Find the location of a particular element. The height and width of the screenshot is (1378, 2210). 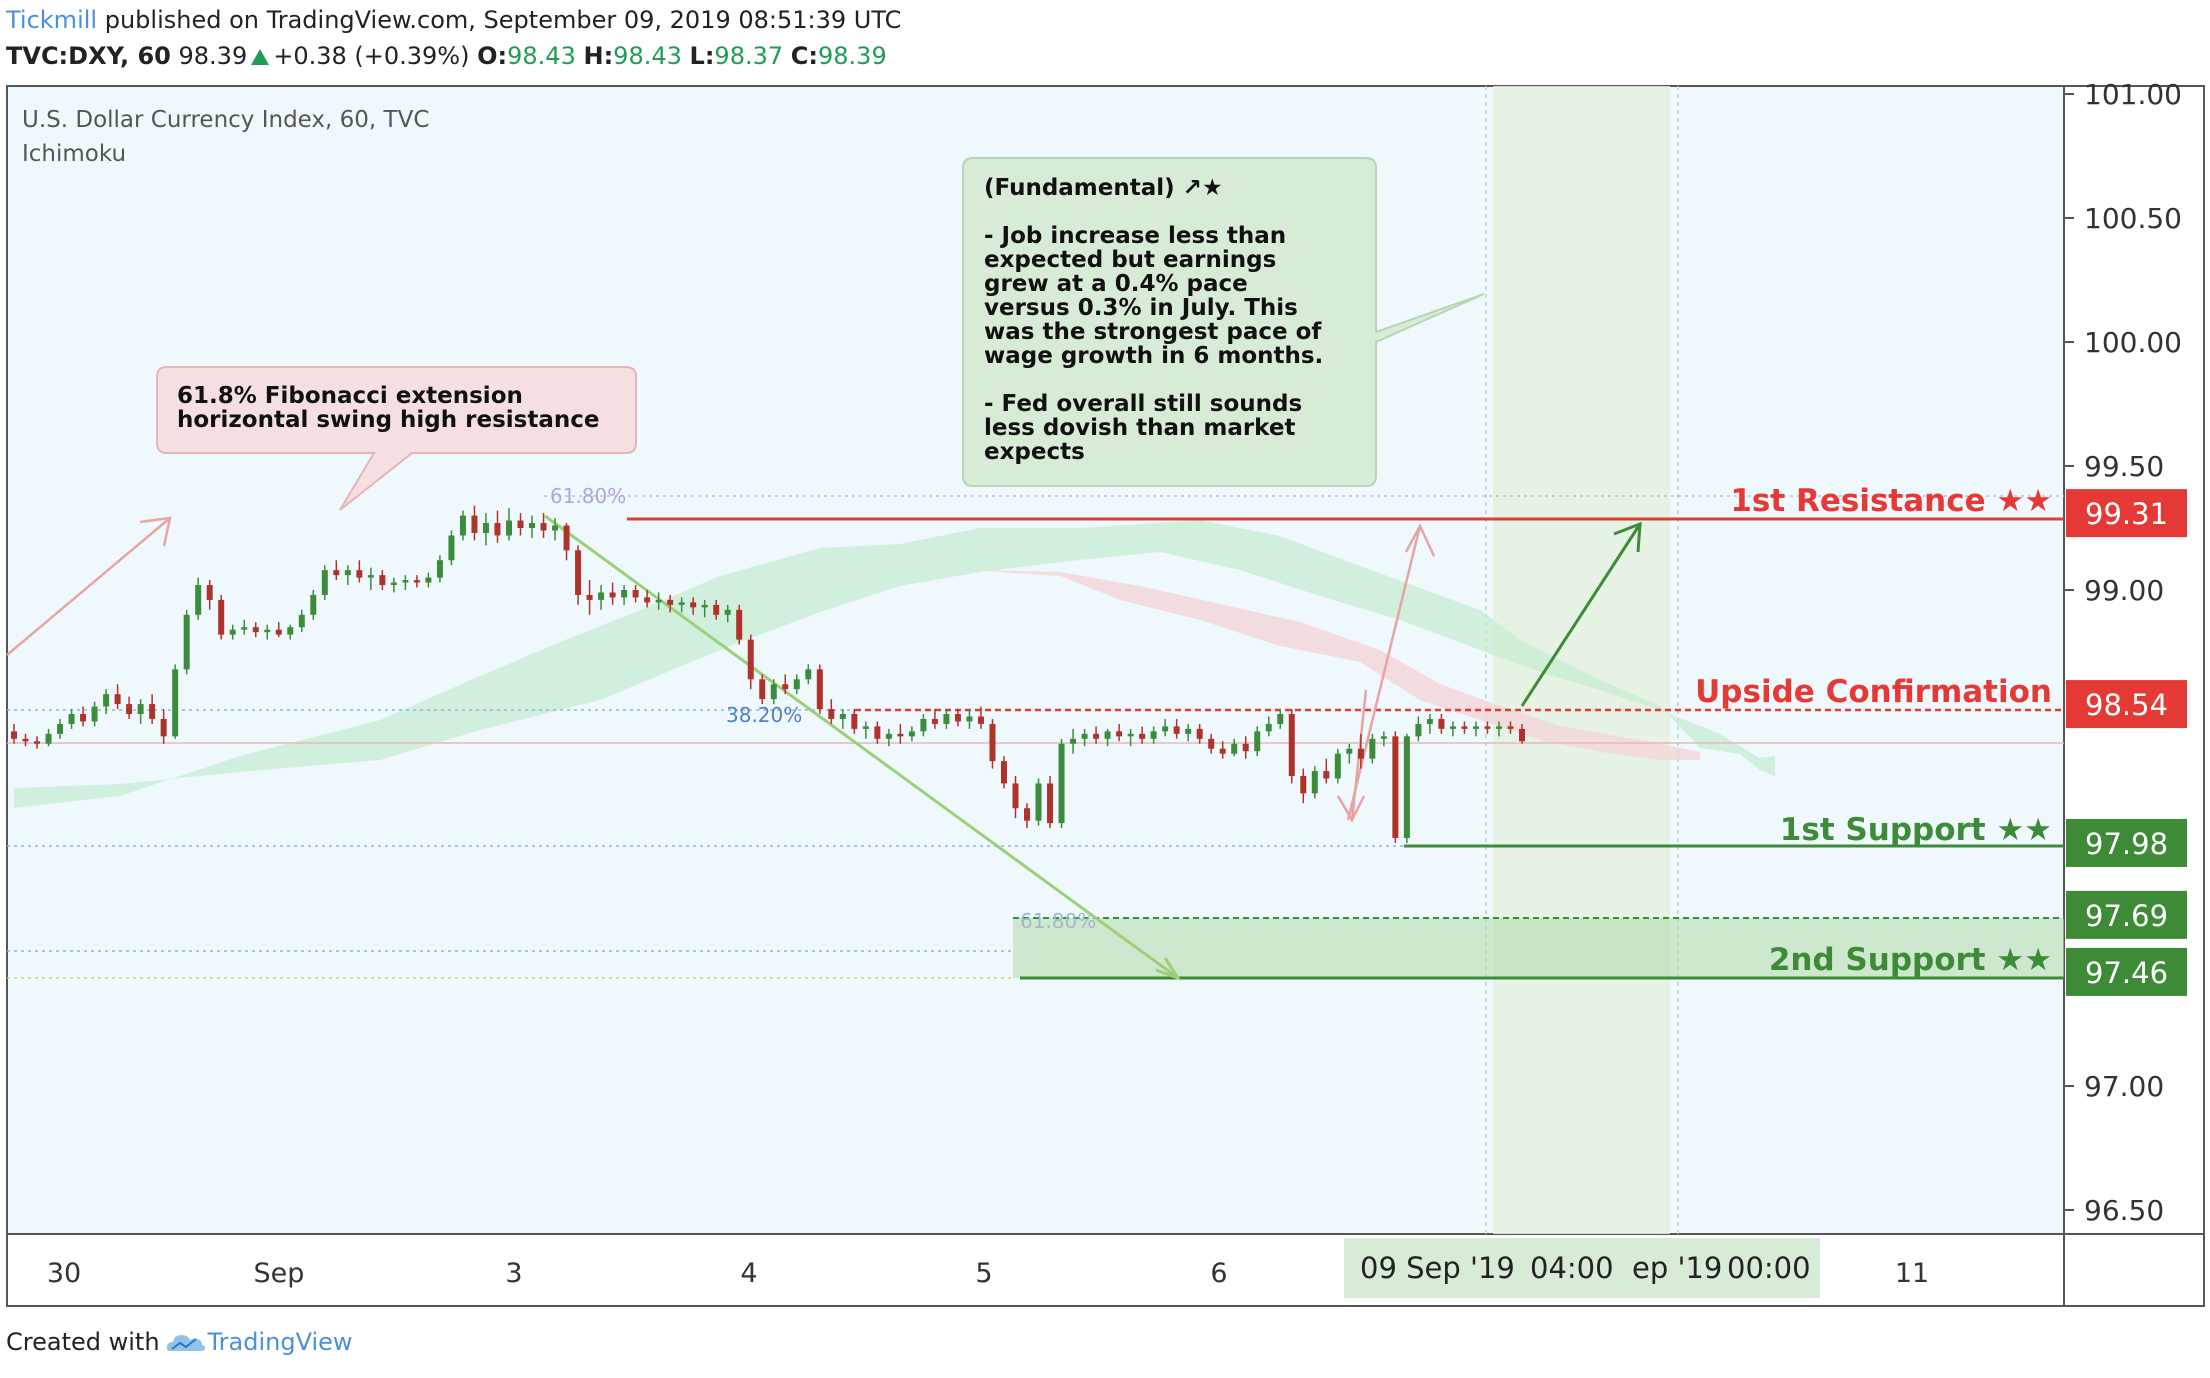

low-label: L: is located at coordinates (702, 56).